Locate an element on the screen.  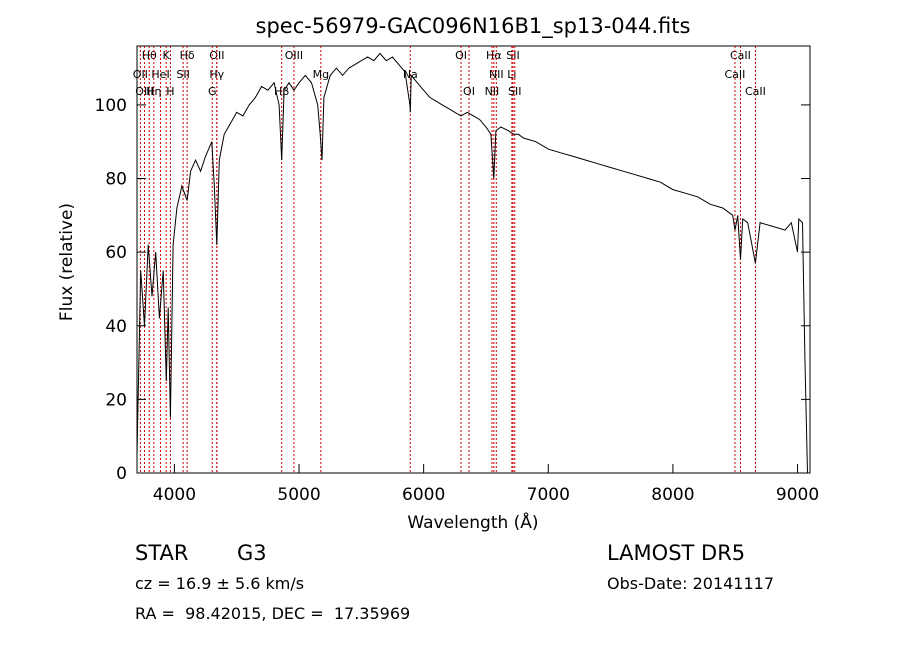
y-tick-label: 40 is located at coordinates (116, 327).